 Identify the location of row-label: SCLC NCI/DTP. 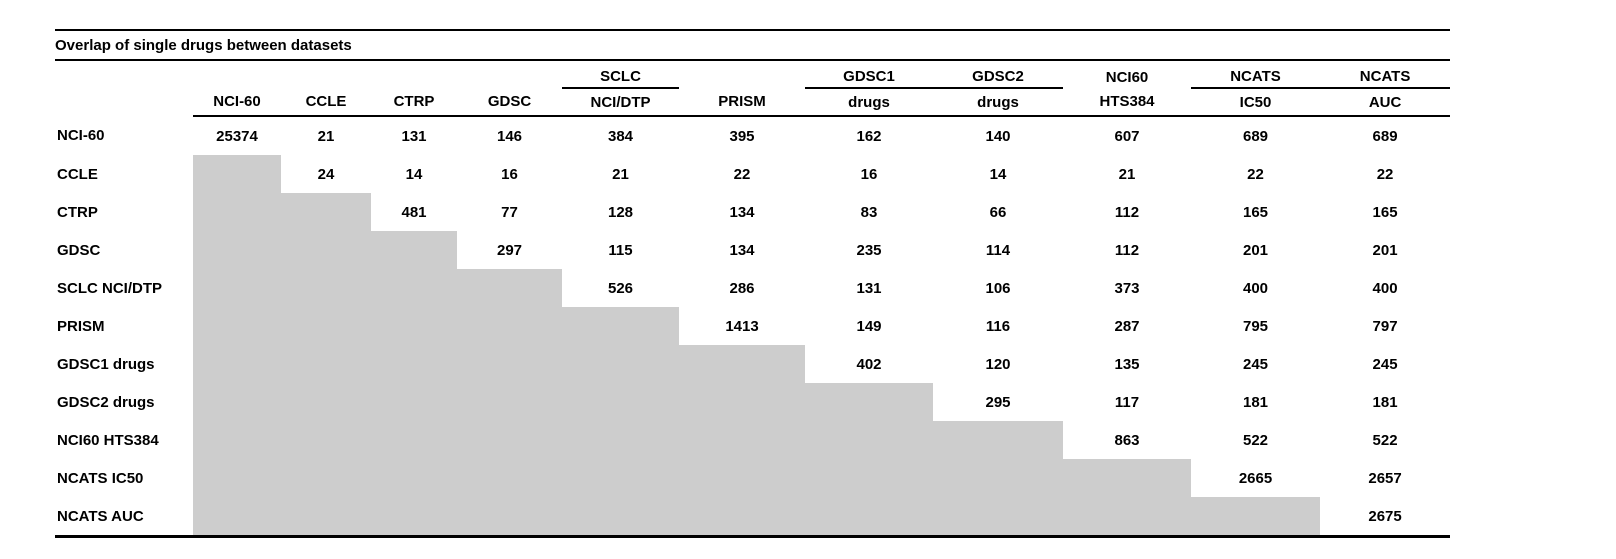
(109, 288).